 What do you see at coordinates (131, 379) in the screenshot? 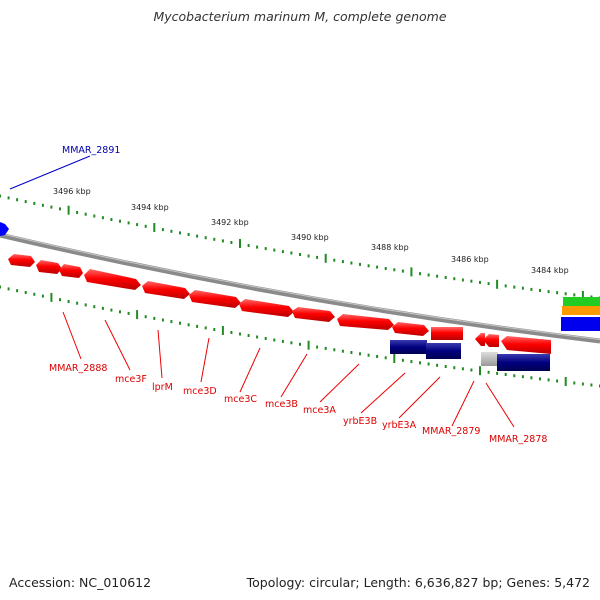
I see `gene-label-mce3f: mce3F` at bounding box center [131, 379].